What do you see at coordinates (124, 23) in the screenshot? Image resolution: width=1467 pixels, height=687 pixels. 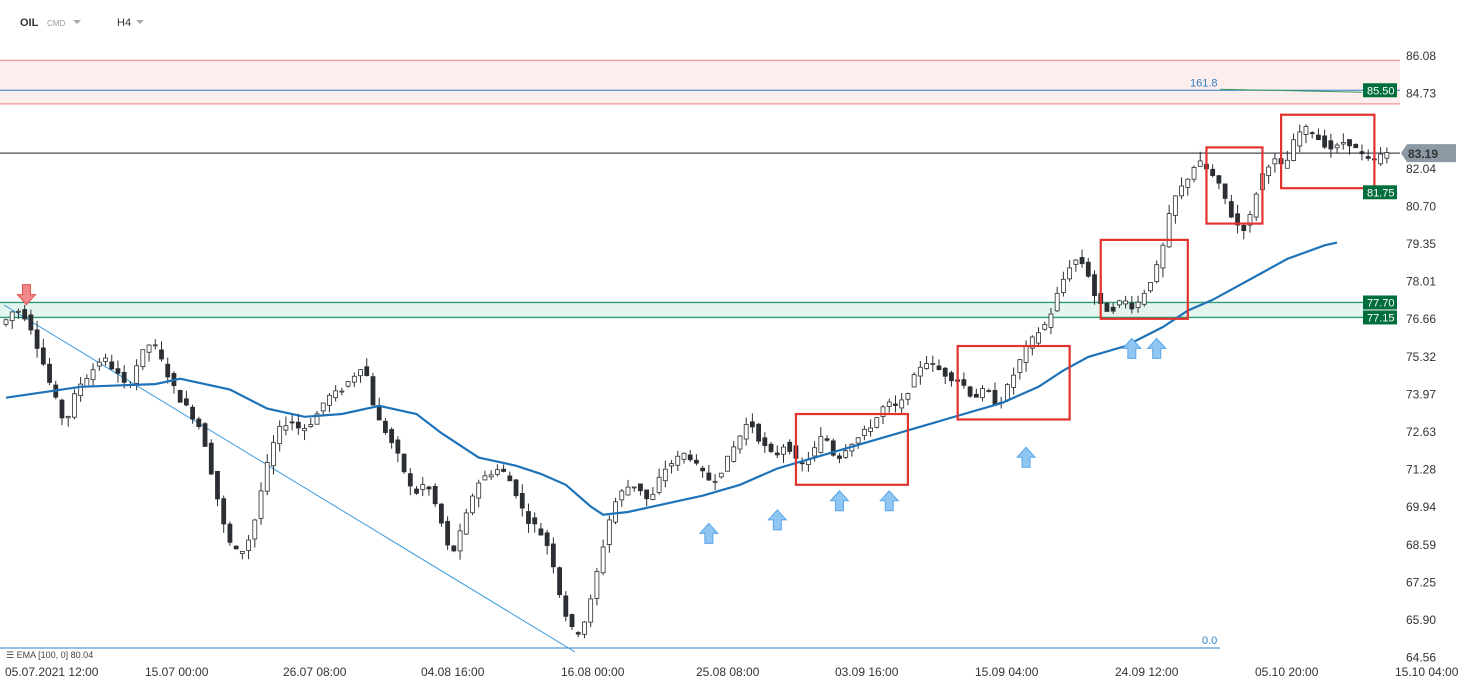 I see `timeframe-label: H4` at bounding box center [124, 23].